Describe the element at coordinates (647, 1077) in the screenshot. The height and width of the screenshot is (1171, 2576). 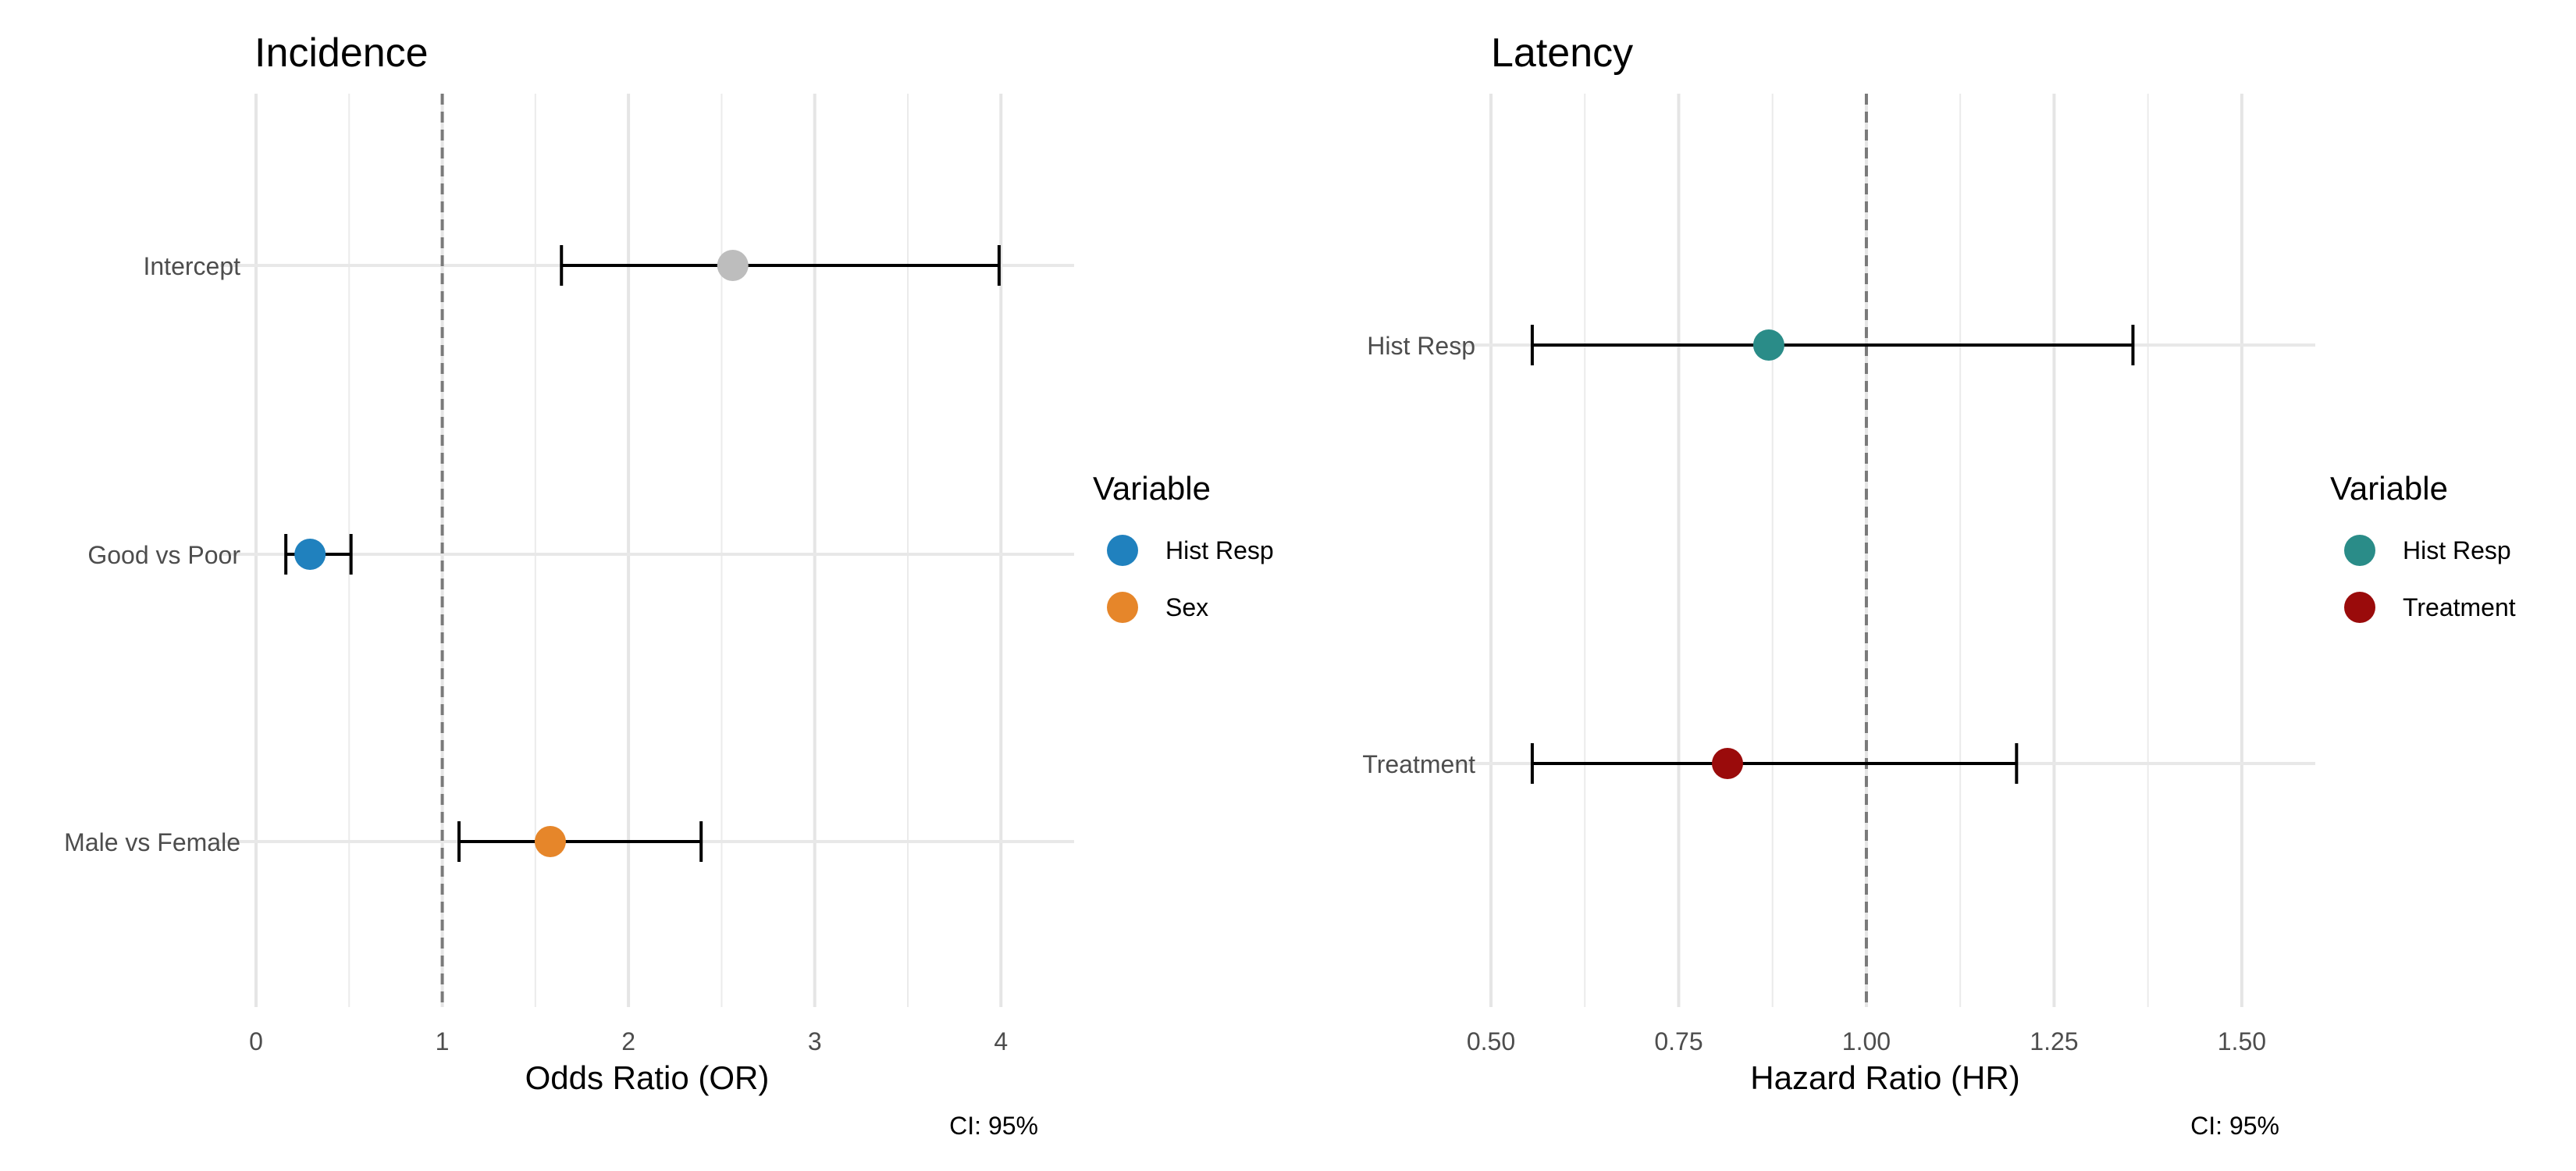
I see `x-axis-label: Odds Ratio (OR)` at that location.